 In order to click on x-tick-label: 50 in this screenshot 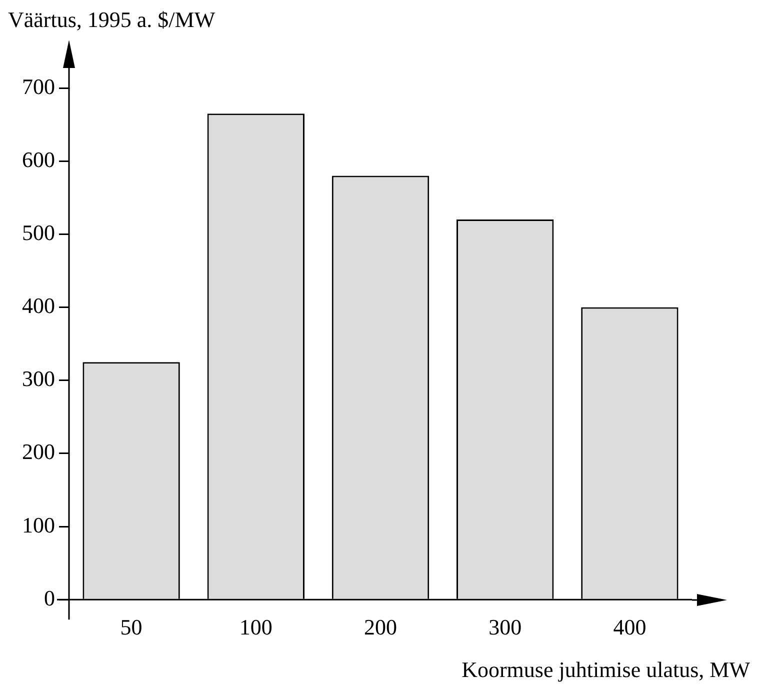, I will do `click(131, 627)`.